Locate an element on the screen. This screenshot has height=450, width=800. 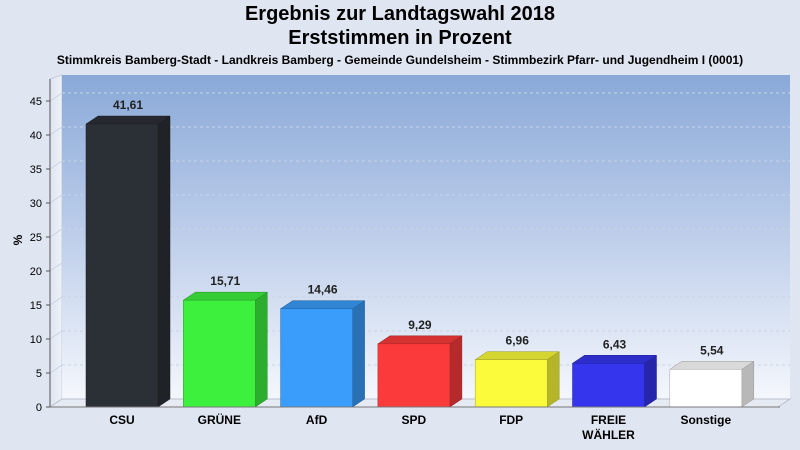
x-tick-label: SPD is located at coordinates (414, 420).